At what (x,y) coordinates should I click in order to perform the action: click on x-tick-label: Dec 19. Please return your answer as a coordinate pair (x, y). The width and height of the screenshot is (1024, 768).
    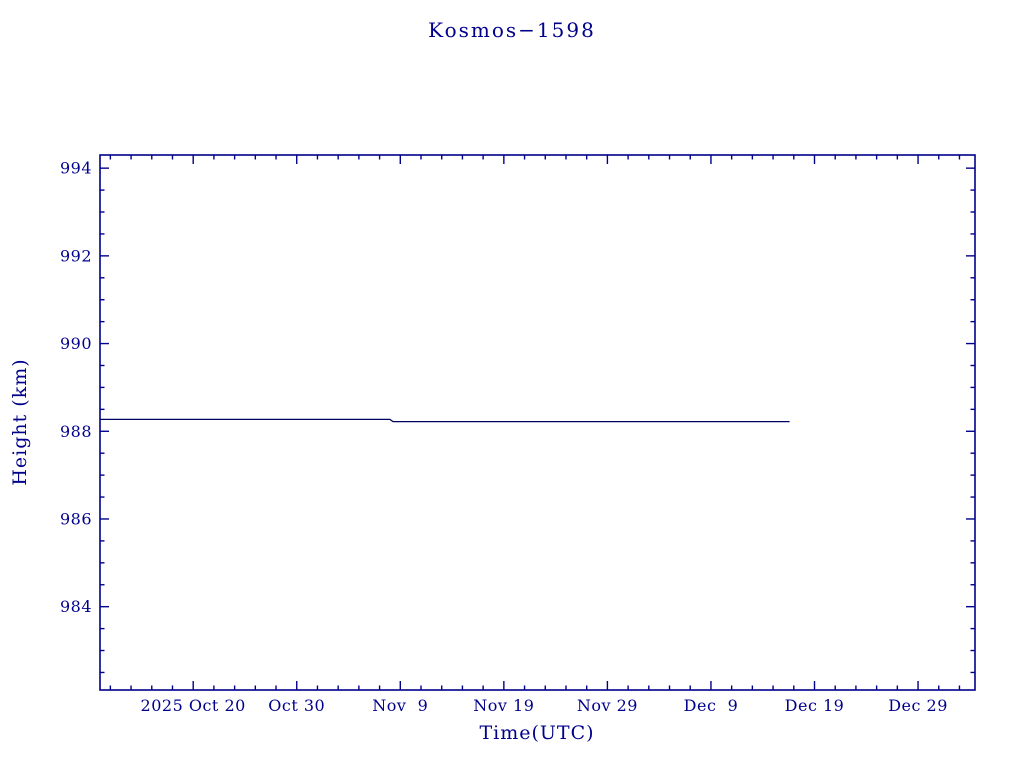
    Looking at the image, I should click on (815, 705).